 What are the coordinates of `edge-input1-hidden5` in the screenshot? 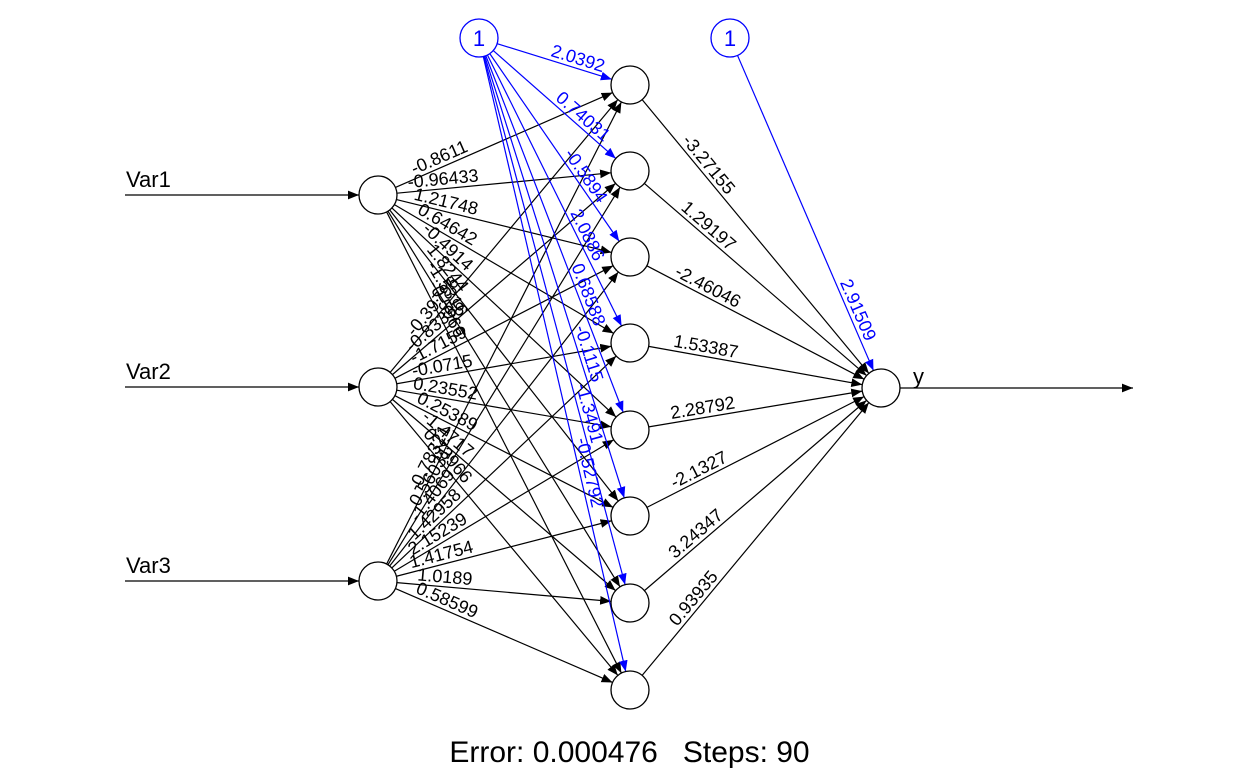 It's located at (504, 312).